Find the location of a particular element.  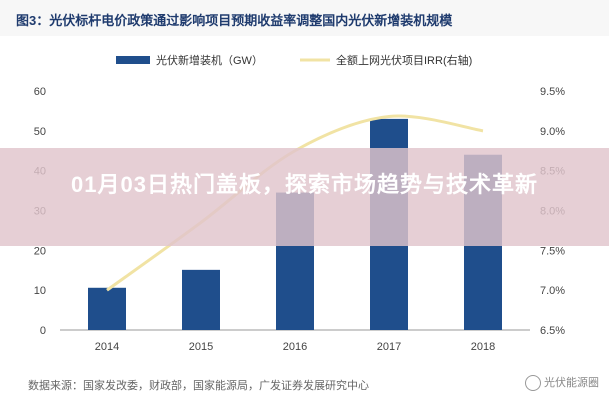

watermark-text: 光伏能源圈 is located at coordinates (571, 383).